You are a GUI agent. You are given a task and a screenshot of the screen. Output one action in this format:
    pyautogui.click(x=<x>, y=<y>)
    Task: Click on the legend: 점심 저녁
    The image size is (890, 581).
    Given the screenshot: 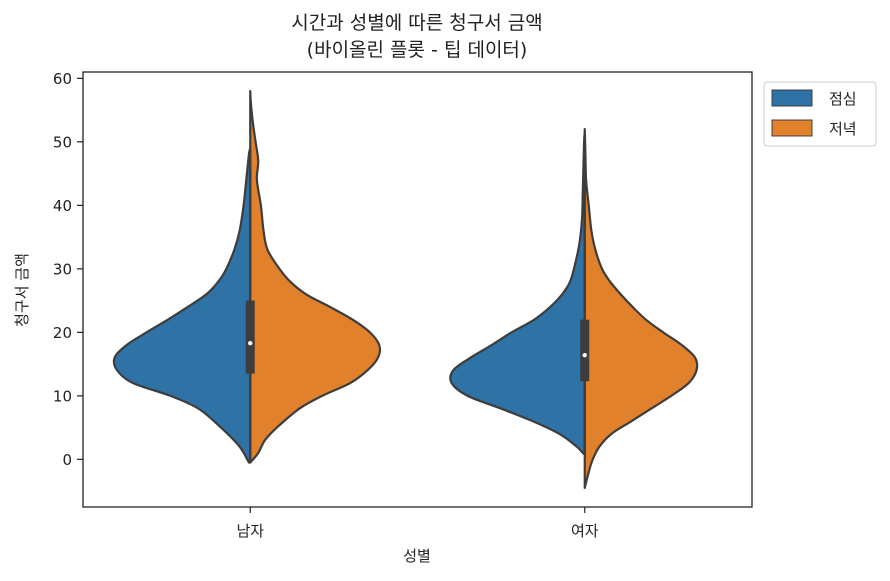 What is the action you would take?
    pyautogui.click(x=820, y=114)
    